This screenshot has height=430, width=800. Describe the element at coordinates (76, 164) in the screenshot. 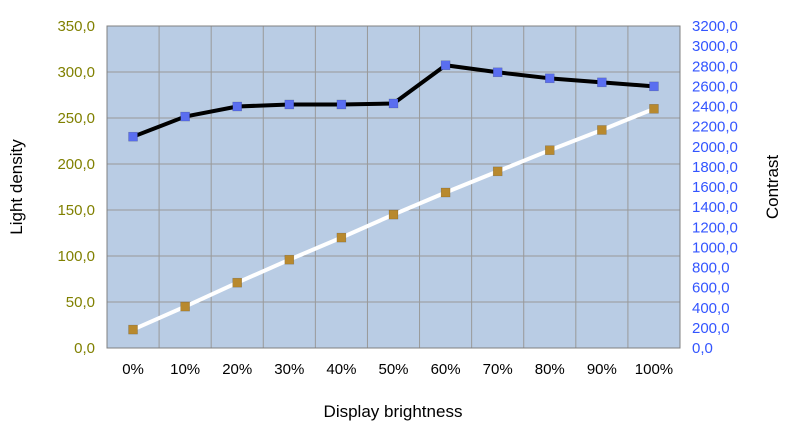

I see `left-tick-label: 200,0` at that location.